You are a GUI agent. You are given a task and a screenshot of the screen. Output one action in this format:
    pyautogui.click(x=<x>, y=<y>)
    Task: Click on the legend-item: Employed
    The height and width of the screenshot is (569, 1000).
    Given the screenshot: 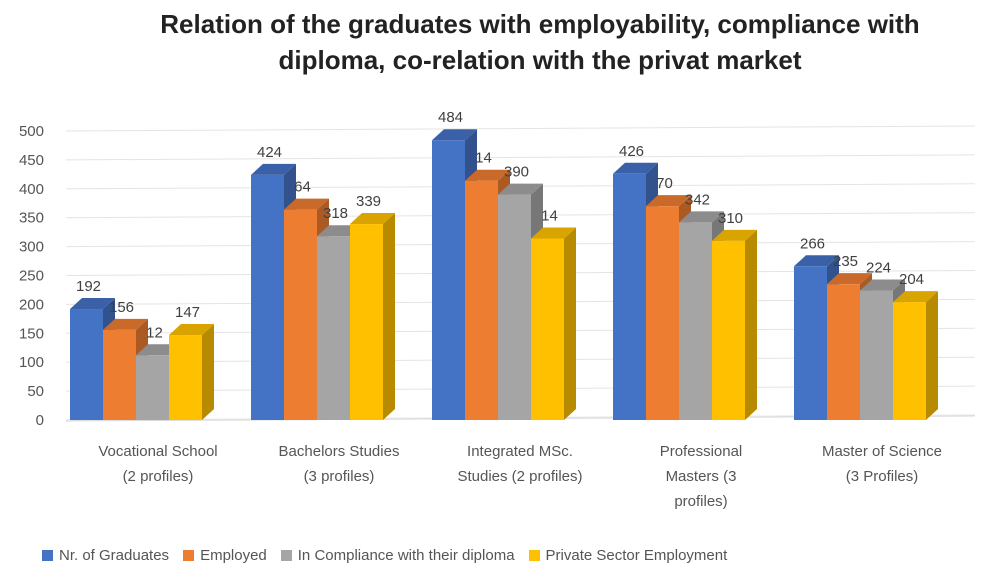 What is the action you would take?
    pyautogui.click(x=225, y=555)
    